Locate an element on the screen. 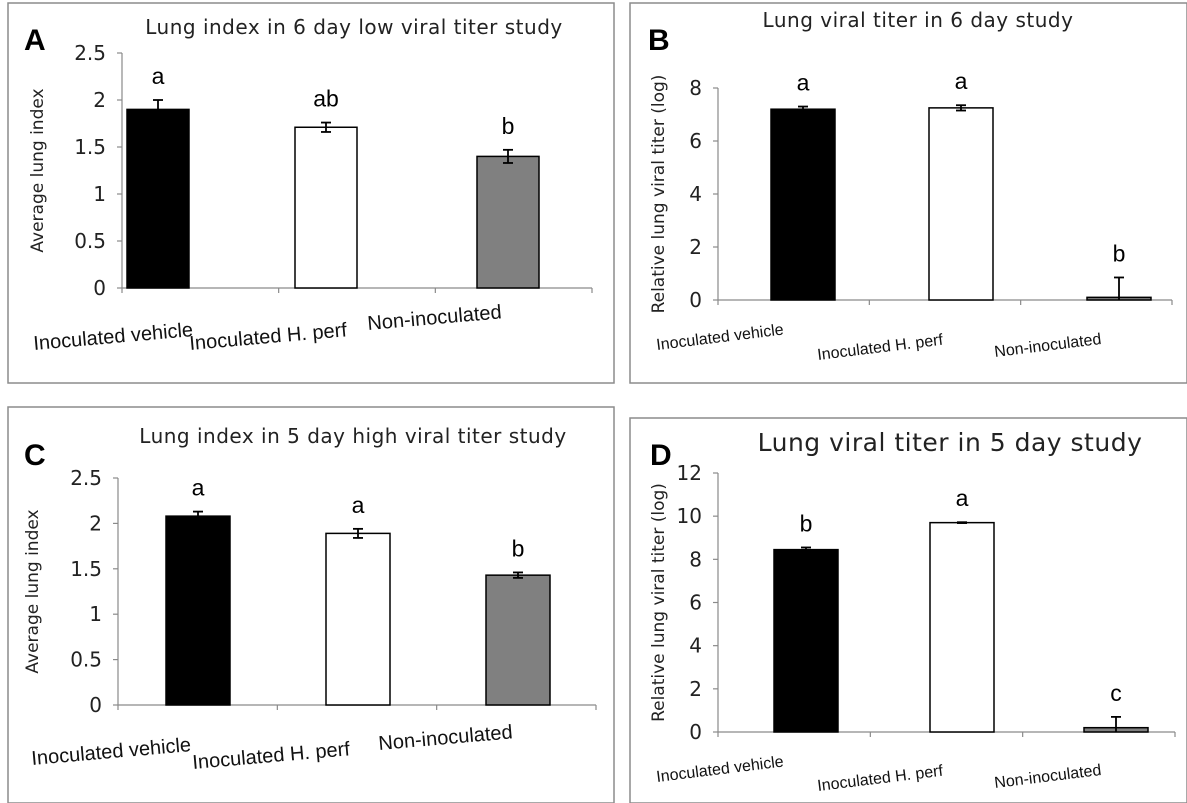  panel-letter: B is located at coordinates (659, 40).